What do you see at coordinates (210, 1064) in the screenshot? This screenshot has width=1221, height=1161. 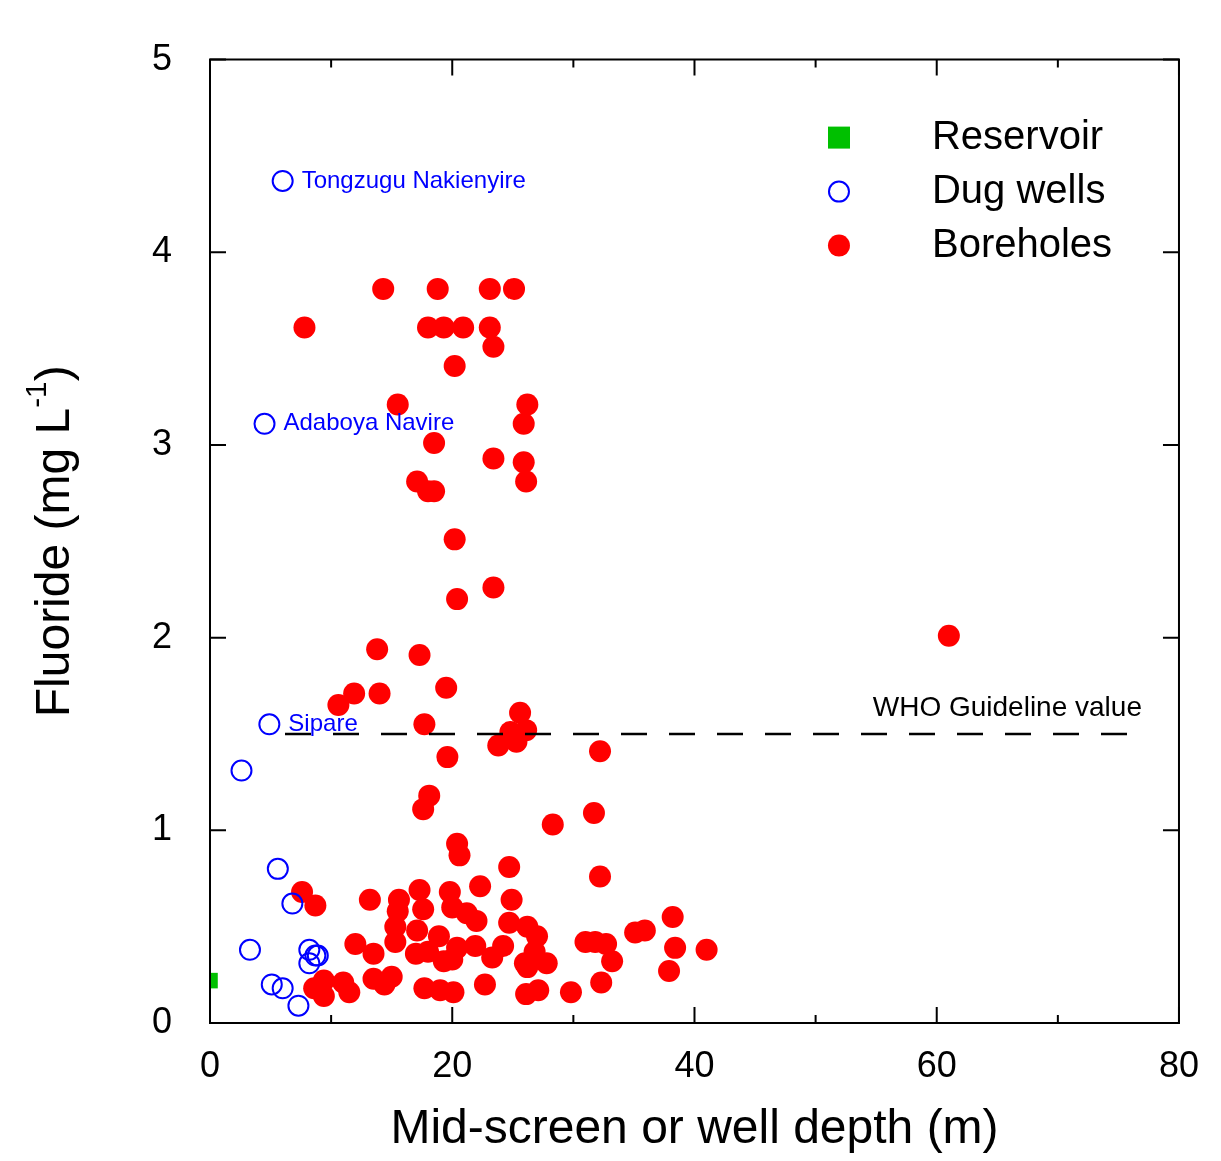 I see `x-tick-label: 0` at bounding box center [210, 1064].